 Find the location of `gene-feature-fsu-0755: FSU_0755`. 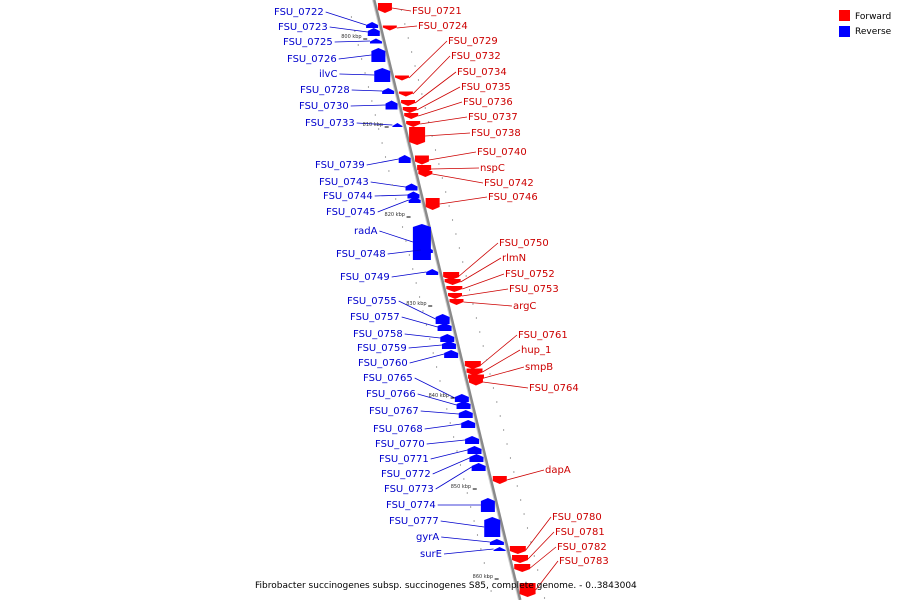

gene-feature-fsu-0755: FSU_0755 is located at coordinates (442, 319).